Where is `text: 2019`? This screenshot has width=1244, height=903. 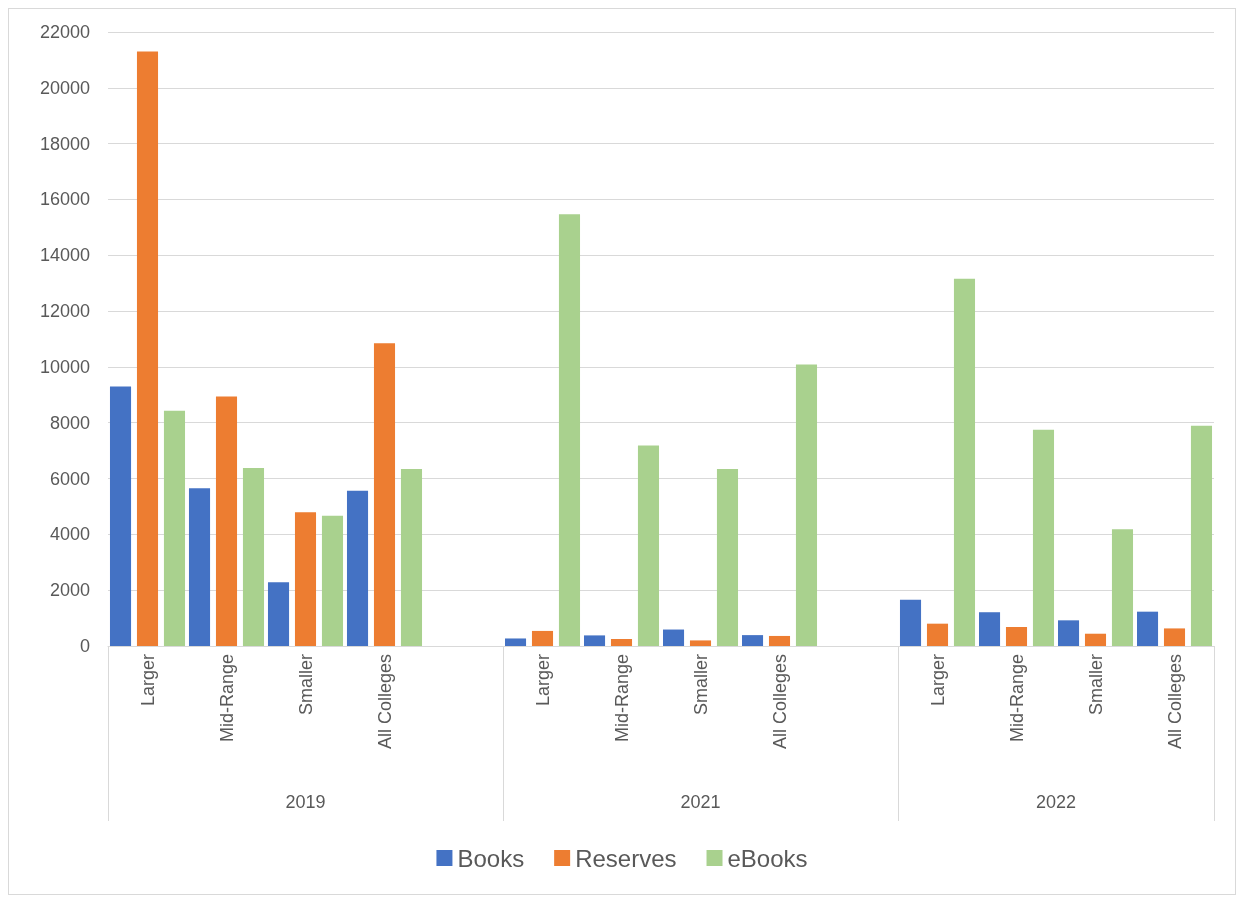
text: 2019 is located at coordinates (305, 802).